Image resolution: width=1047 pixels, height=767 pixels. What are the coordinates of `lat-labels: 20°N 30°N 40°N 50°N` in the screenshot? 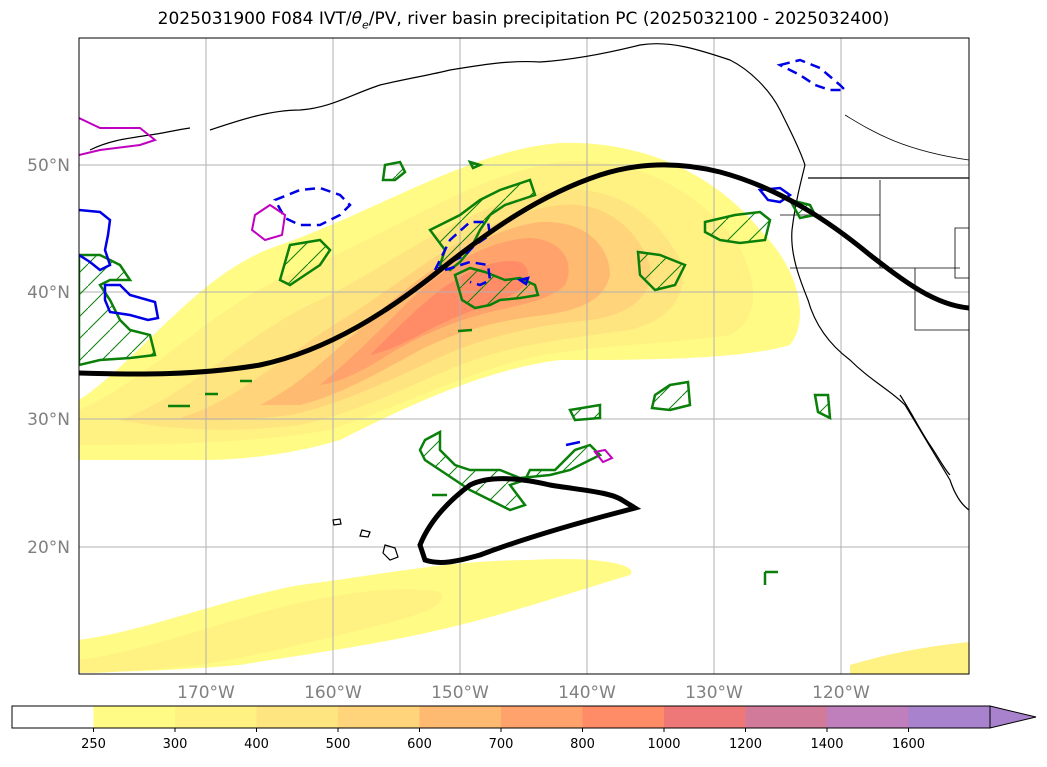 It's located at (48, 357).